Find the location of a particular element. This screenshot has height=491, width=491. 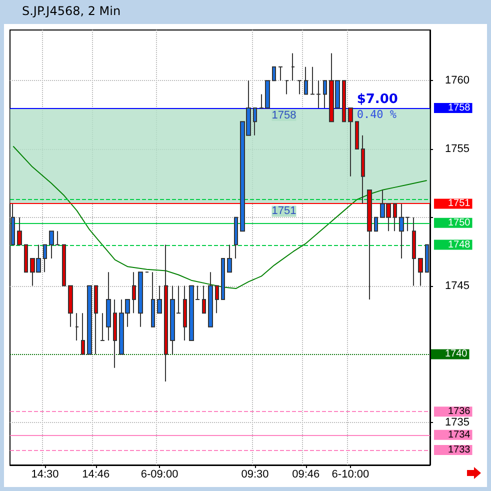

annotation: $7.00 is located at coordinates (377, 99).